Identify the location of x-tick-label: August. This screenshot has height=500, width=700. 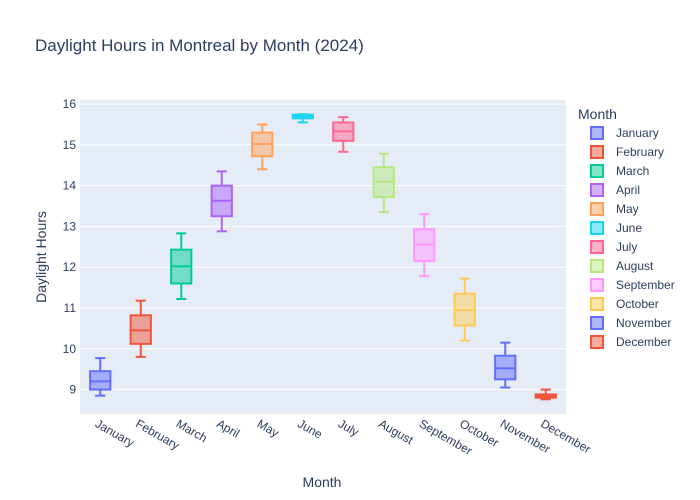
(396, 431).